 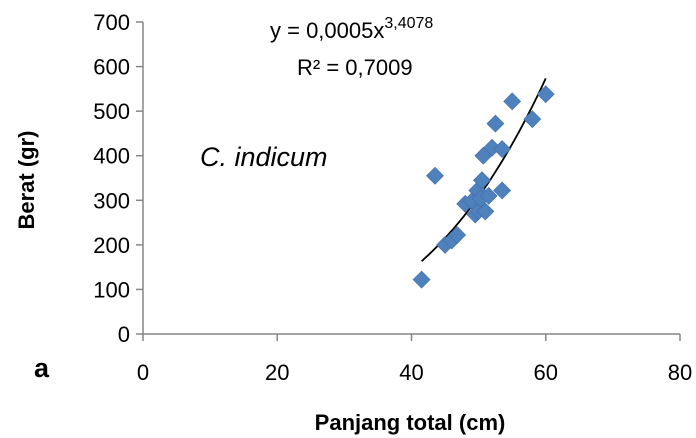 I want to click on power-trendline, so click(x=483, y=169).